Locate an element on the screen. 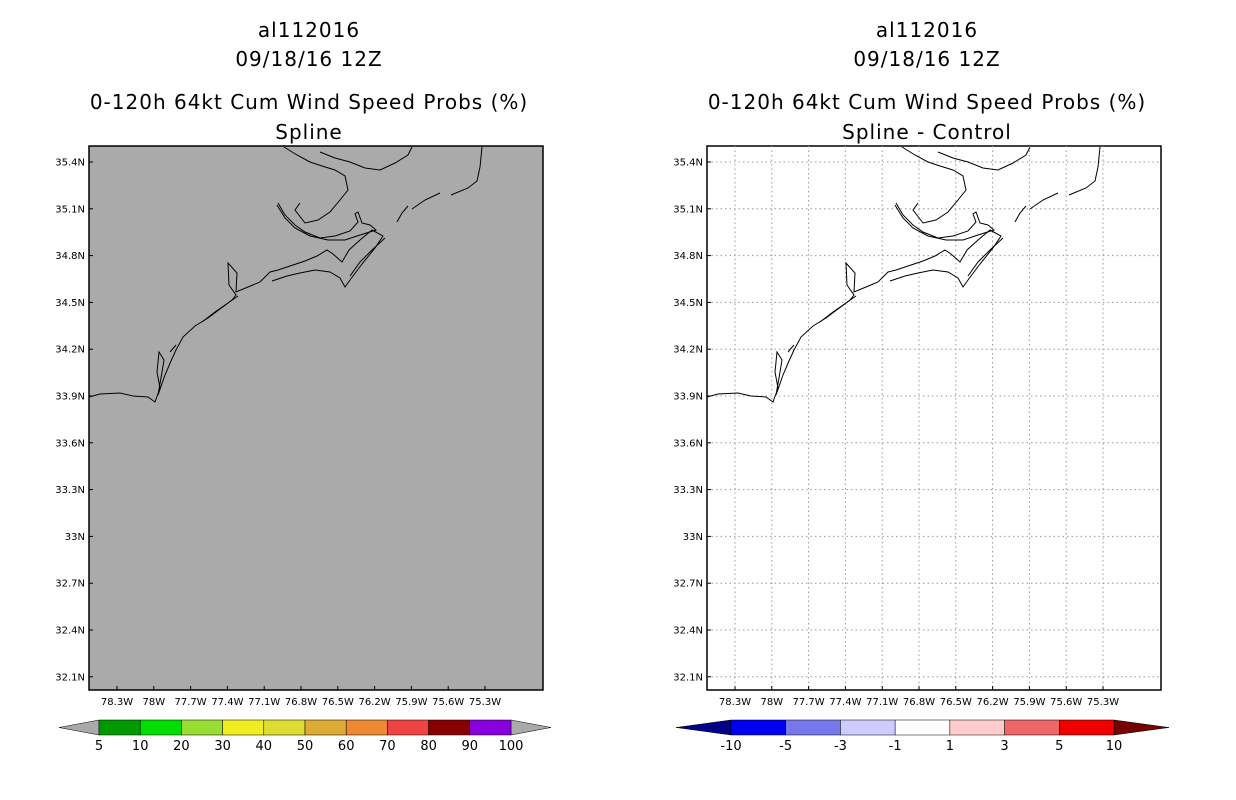  method-title: Spline is located at coordinates (309, 132).